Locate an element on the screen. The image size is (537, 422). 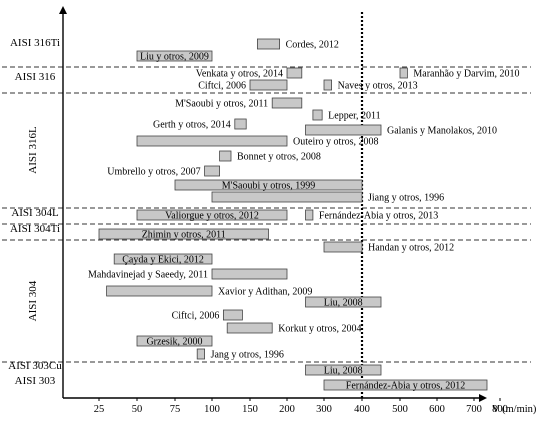
bar-label: Liu y otros, 2009 is located at coordinates (174, 57).